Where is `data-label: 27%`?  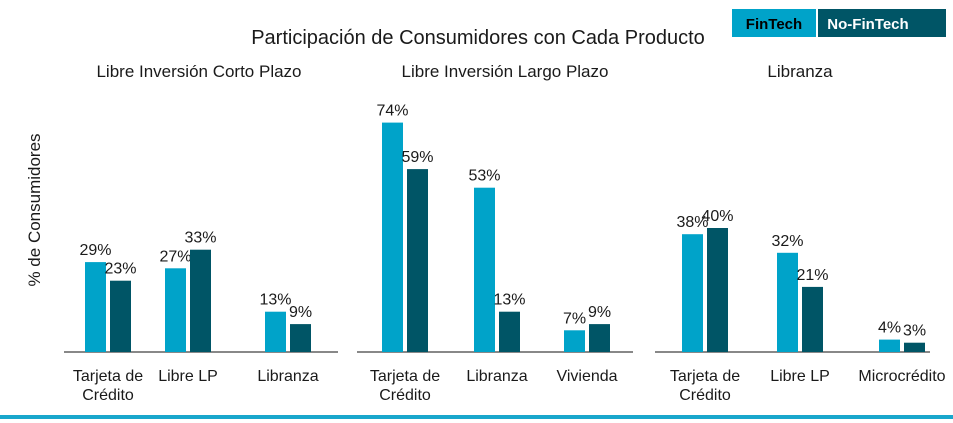
data-label: 27% is located at coordinates (175, 256).